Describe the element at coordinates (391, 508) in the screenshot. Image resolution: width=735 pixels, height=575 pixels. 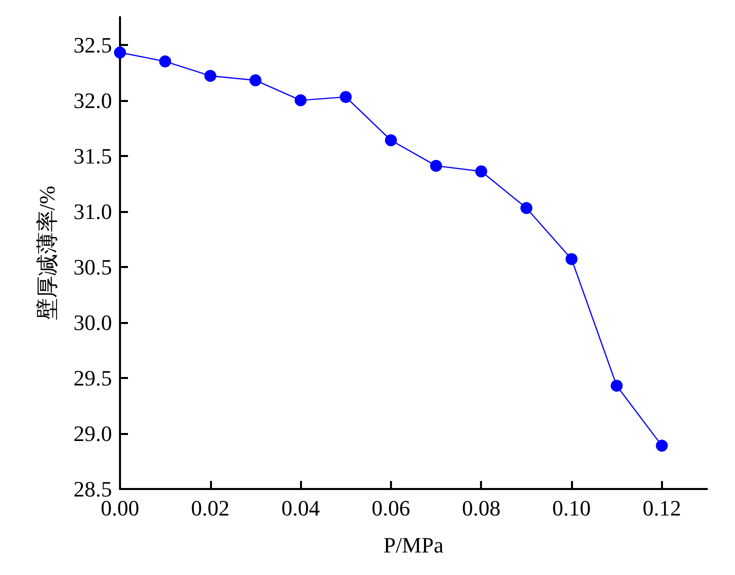
I see `x-tick-label: 0.06` at that location.